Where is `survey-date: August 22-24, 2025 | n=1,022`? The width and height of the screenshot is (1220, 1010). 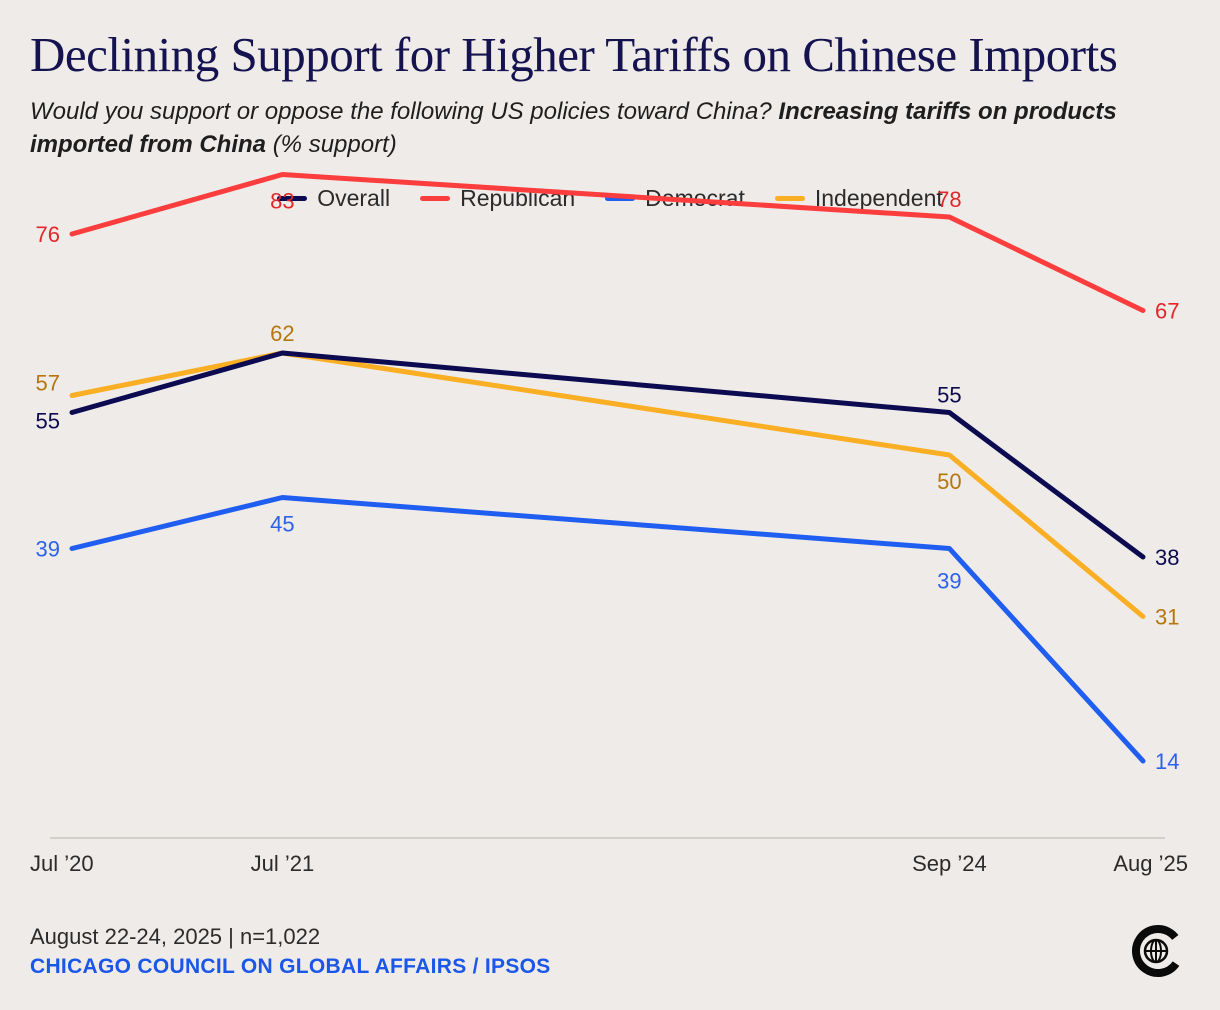 survey-date: August 22-24, 2025 | n=1,022 is located at coordinates (175, 936).